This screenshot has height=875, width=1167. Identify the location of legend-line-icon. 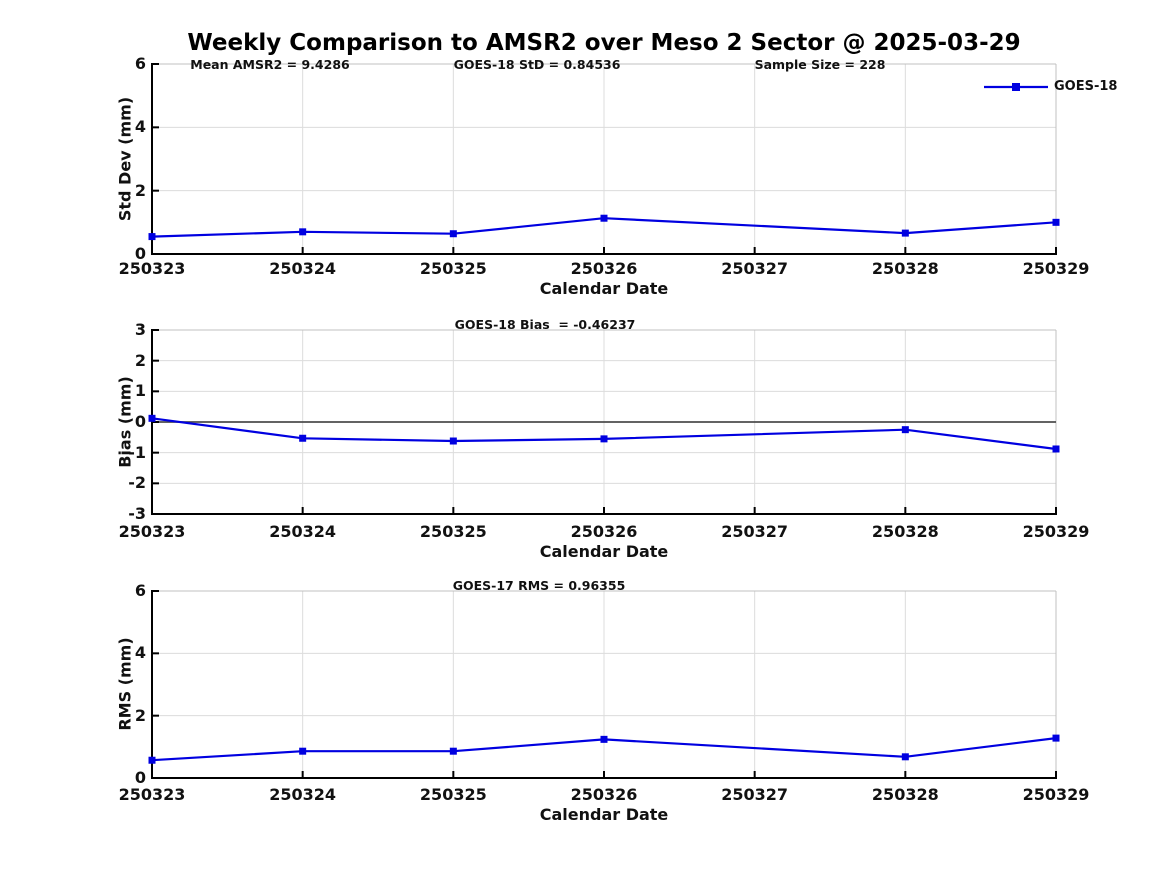
(1016, 86).